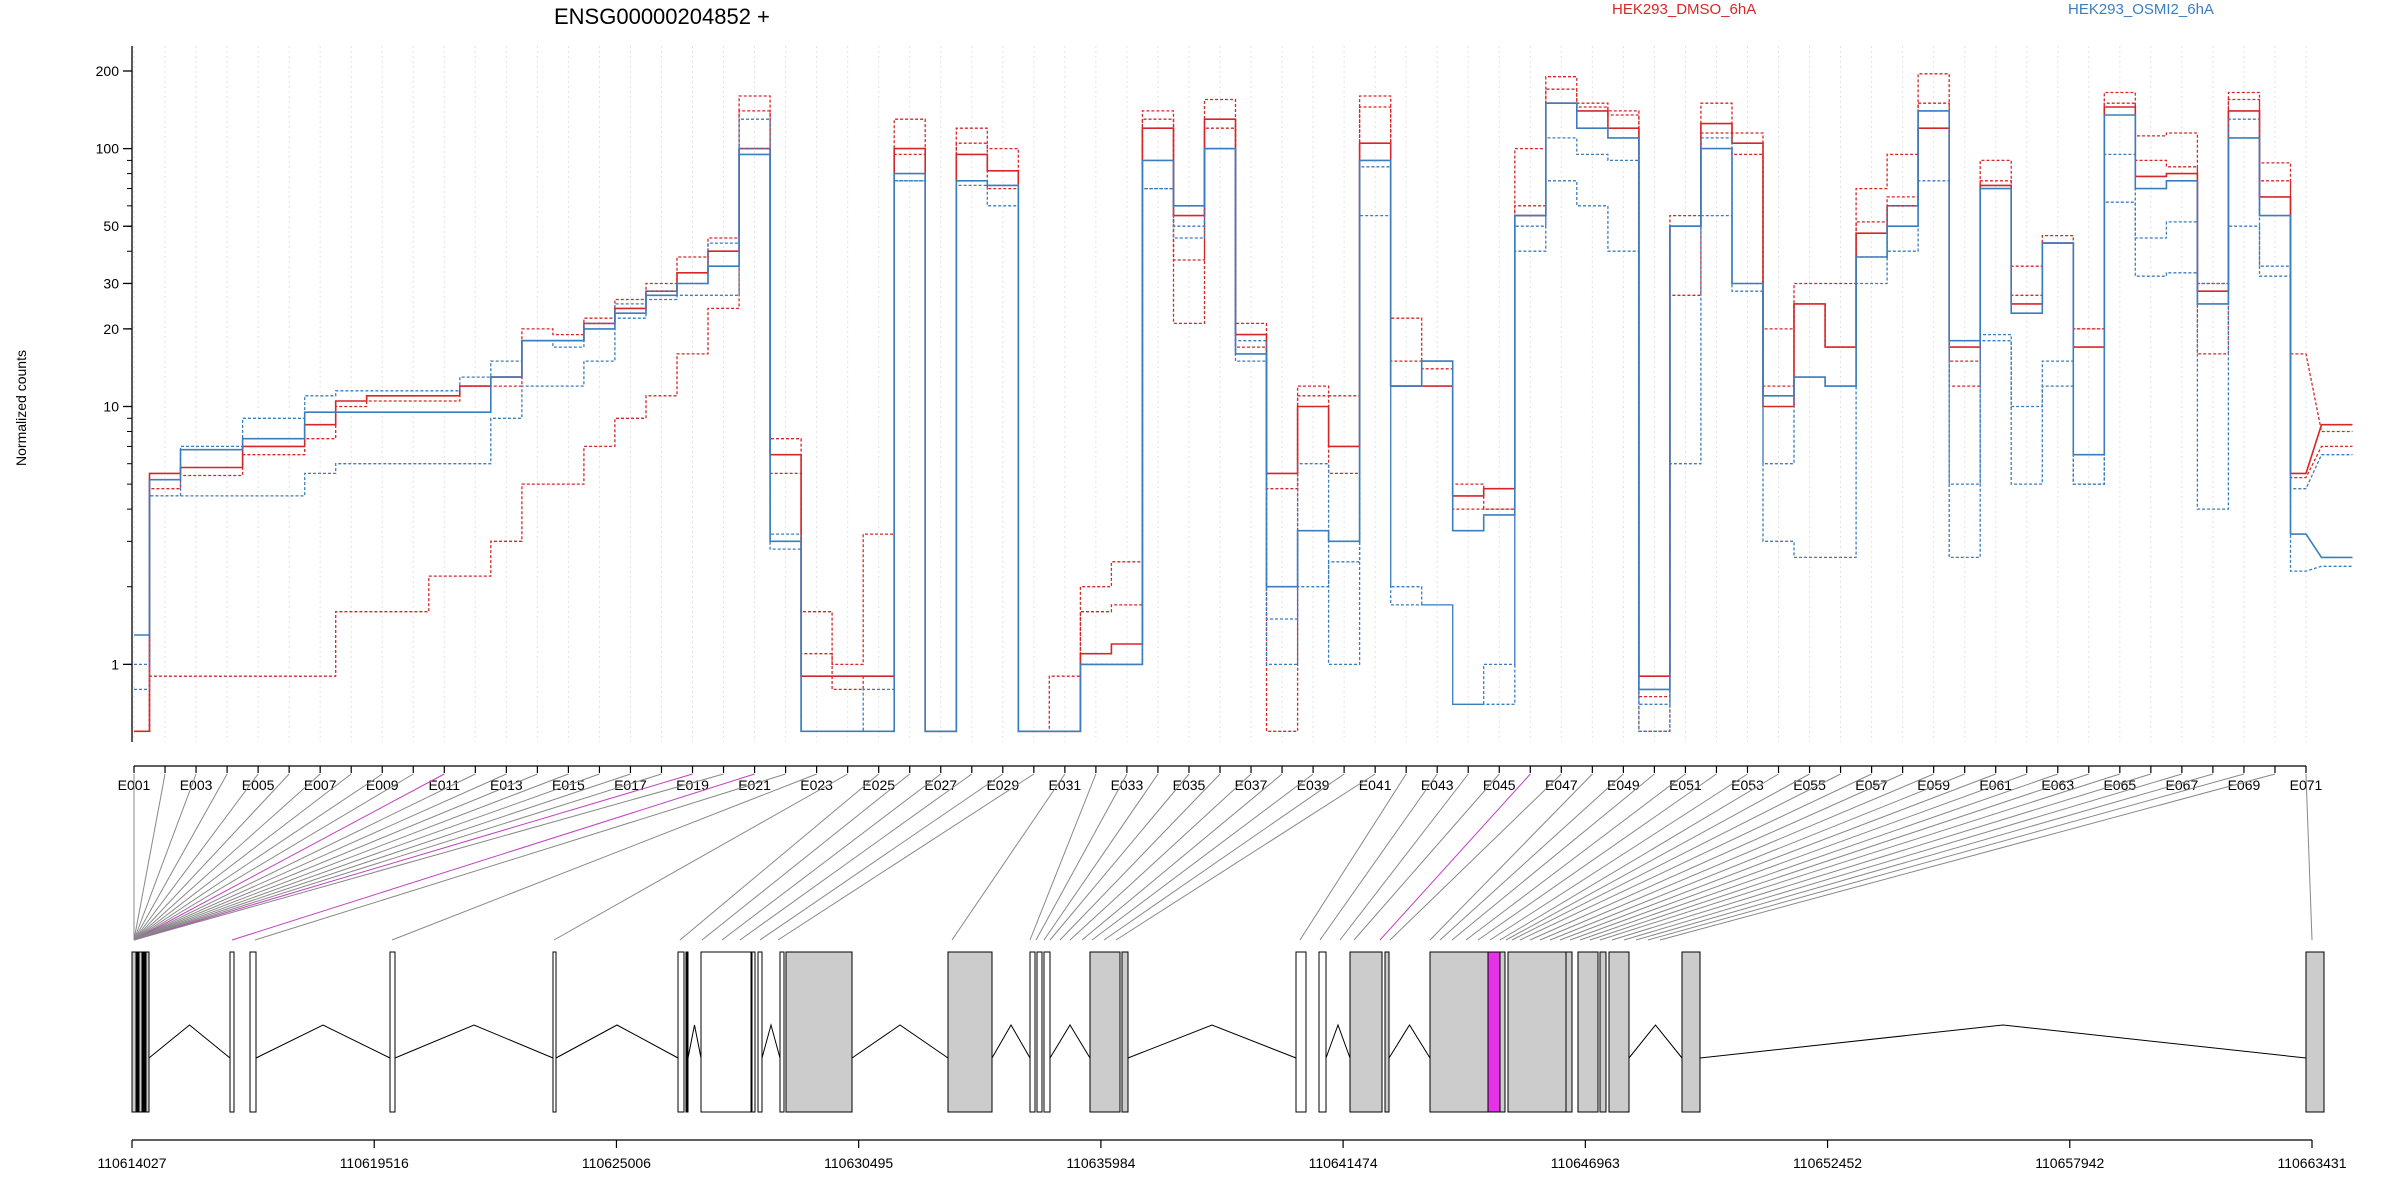  Describe the element at coordinates (444, 785) in the screenshot. I see `exon-tick-label: E011` at that location.